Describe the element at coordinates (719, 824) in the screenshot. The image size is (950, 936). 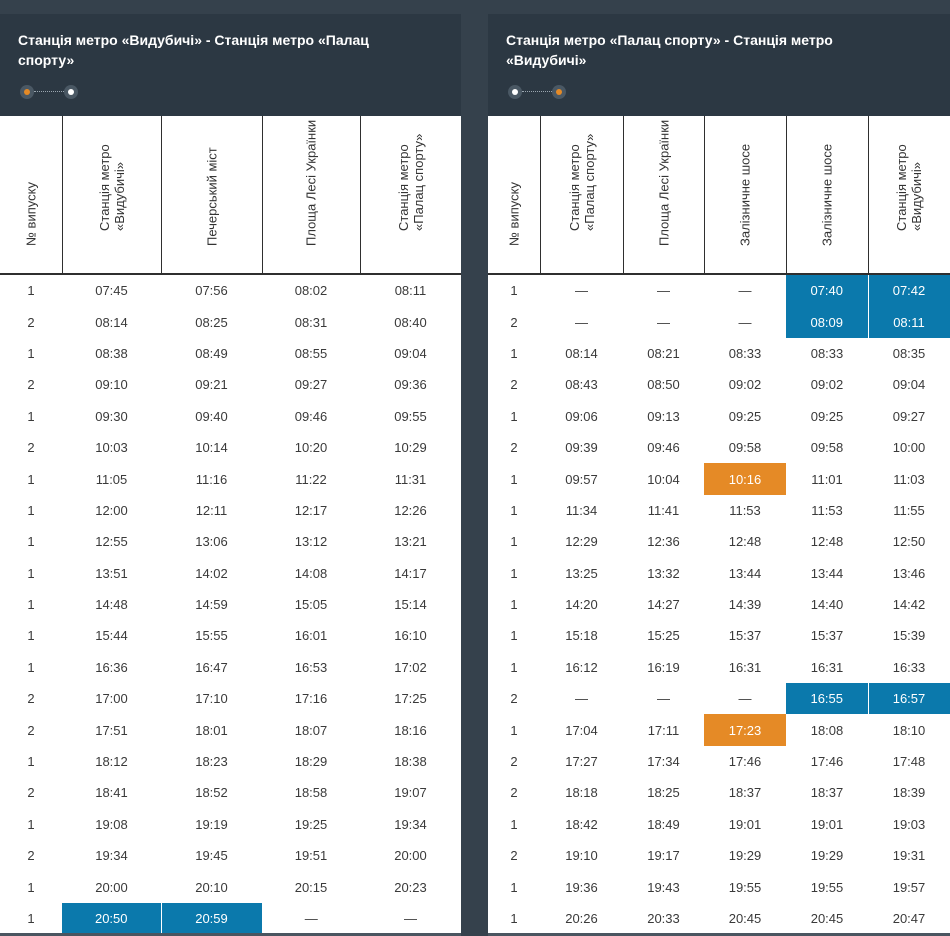
I see `table-row: 1 18:42 18:49 19:01 19:01 19:03` at that location.